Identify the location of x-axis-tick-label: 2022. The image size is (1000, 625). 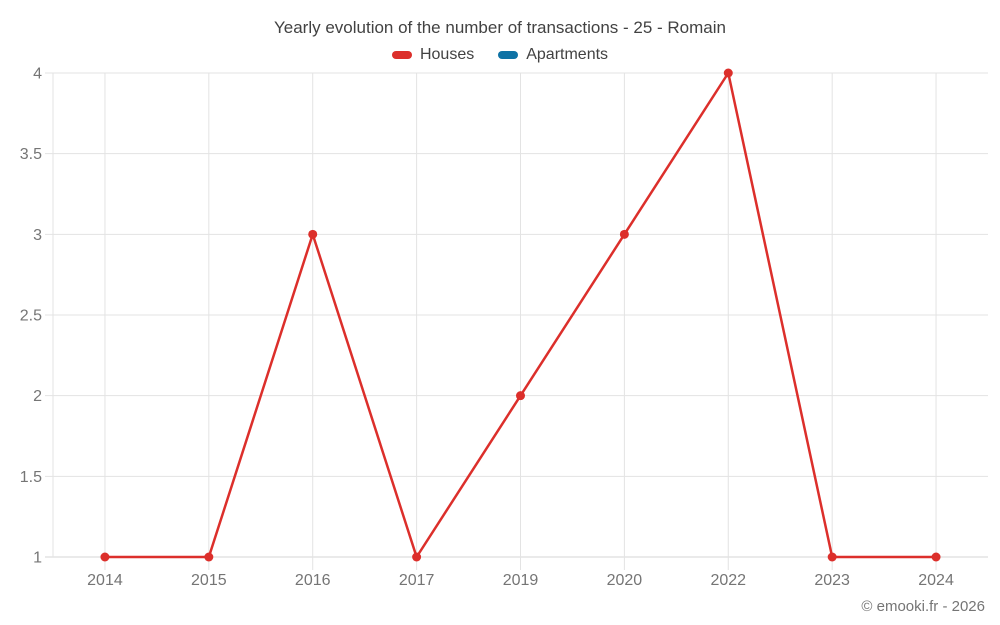
(728, 580).